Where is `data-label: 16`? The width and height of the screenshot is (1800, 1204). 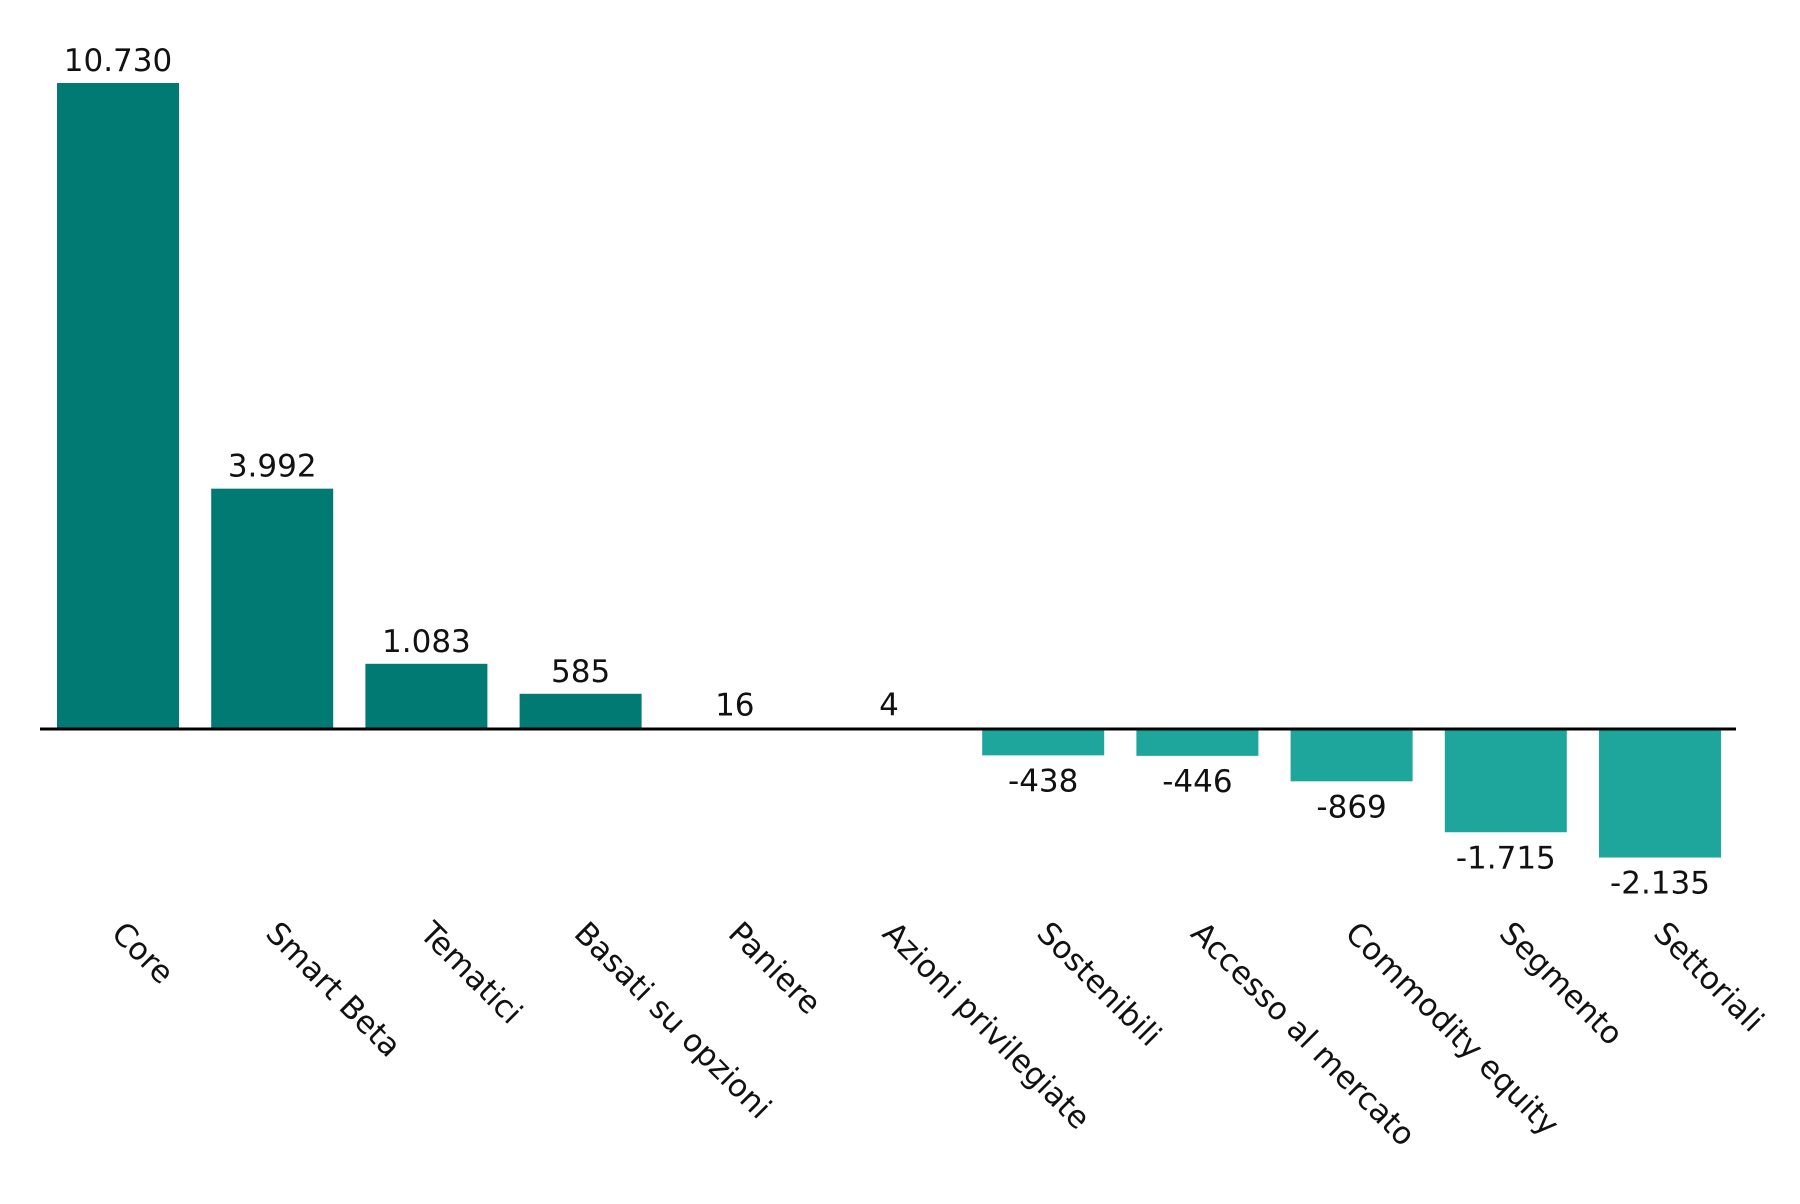 data-label: 16 is located at coordinates (734, 706).